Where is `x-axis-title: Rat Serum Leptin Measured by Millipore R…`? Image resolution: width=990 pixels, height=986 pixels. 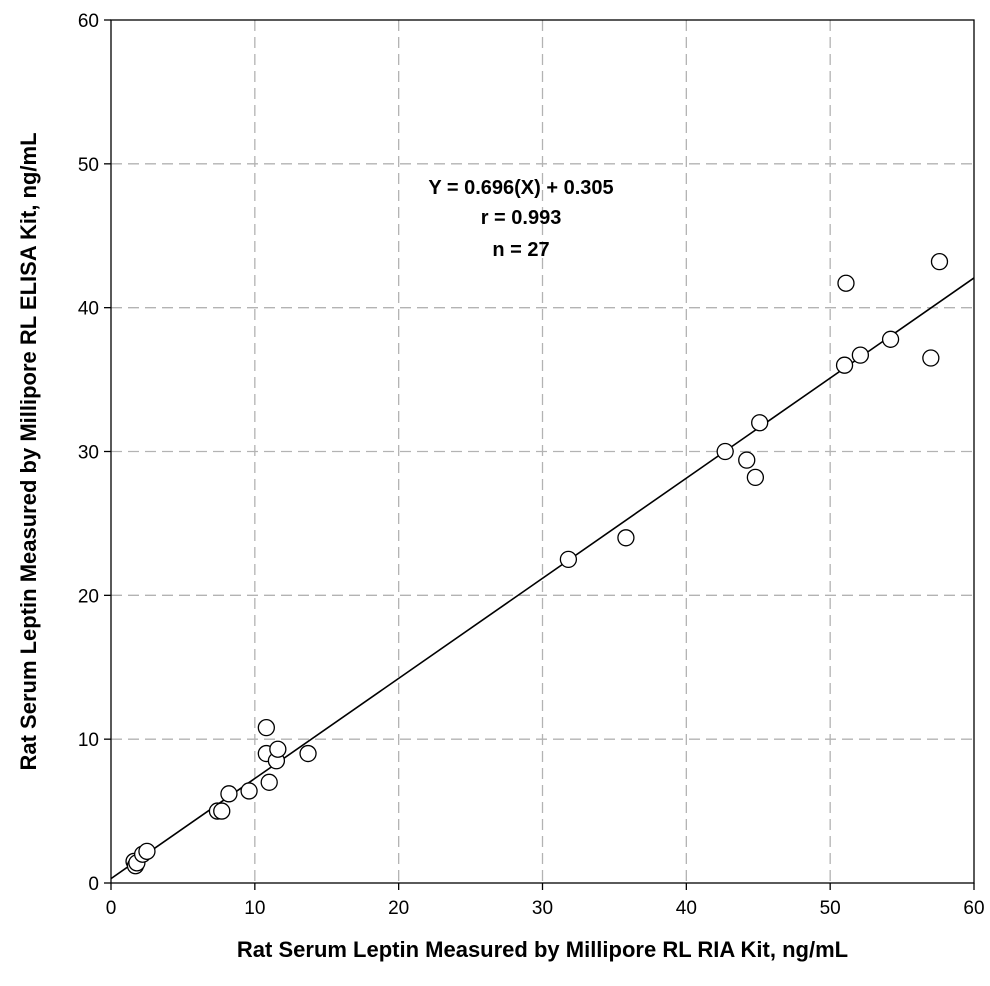
x-axis-title: Rat Serum Leptin Measured by Millipore R… is located at coordinates (542, 949).